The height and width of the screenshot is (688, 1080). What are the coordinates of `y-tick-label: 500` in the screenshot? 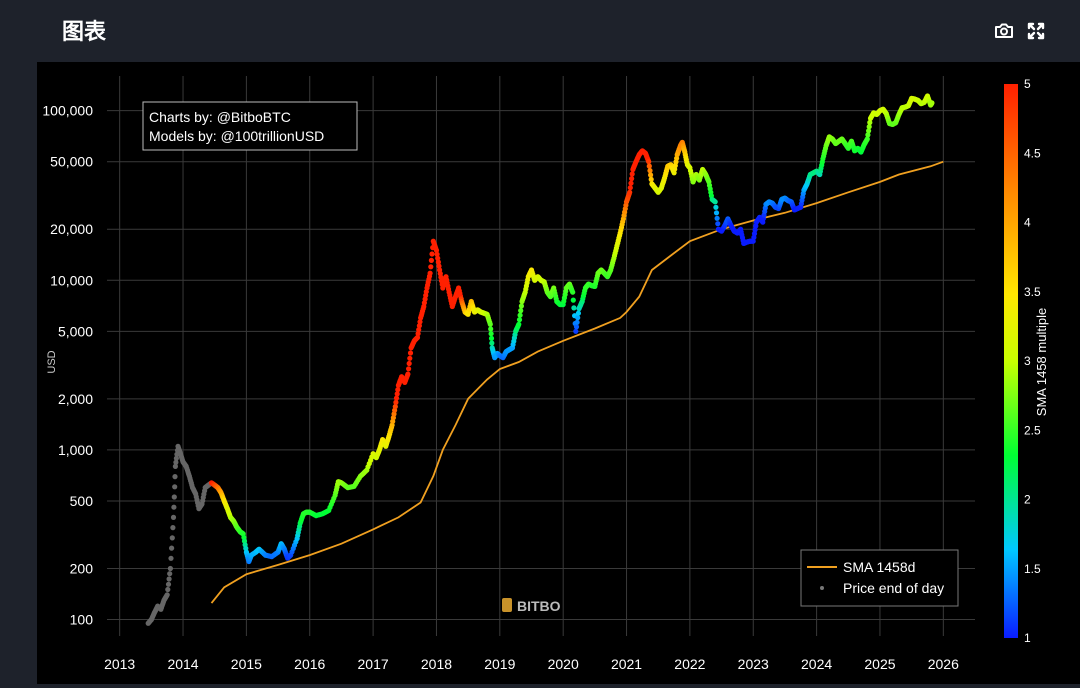 It's located at (82, 501).